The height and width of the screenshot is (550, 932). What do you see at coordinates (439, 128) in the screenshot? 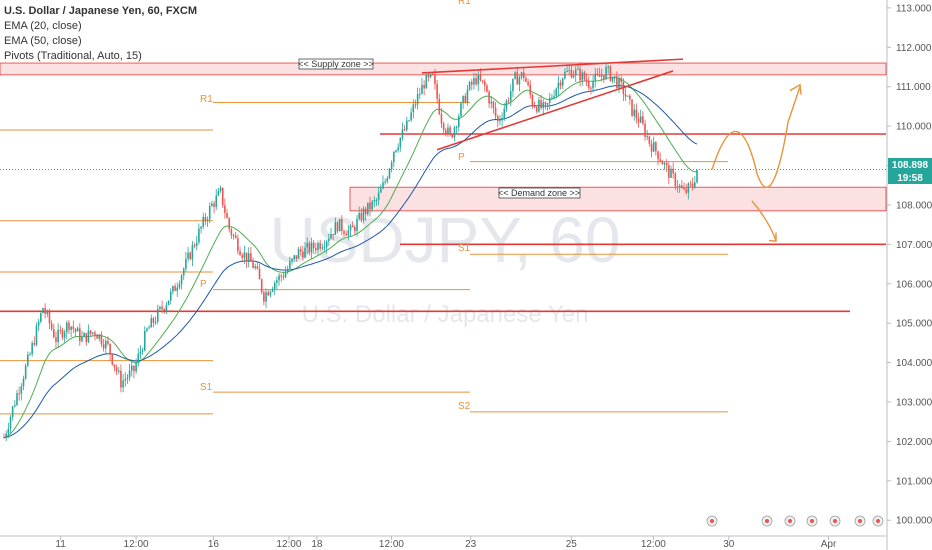
I see `zone-labels: << Supply zone >> << Demand zone >>` at bounding box center [439, 128].